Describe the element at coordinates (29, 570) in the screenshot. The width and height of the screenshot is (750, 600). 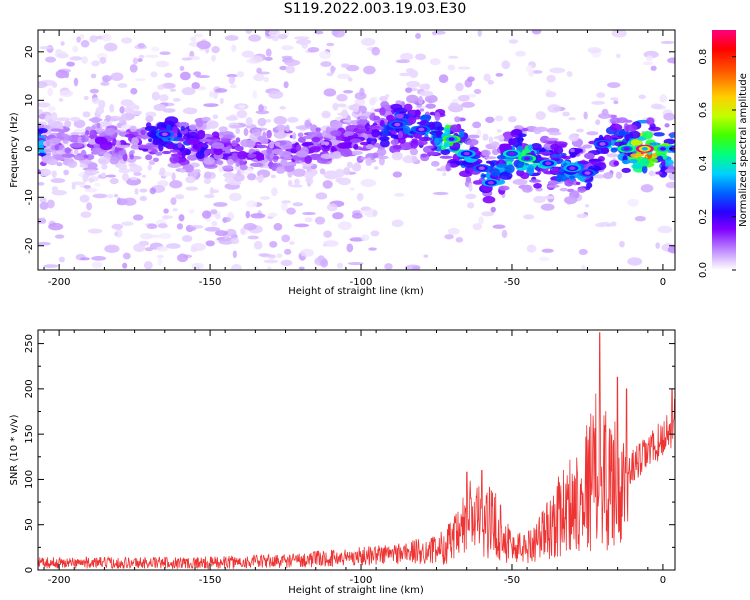
I see `bottom-y-tick-label: 0` at that location.